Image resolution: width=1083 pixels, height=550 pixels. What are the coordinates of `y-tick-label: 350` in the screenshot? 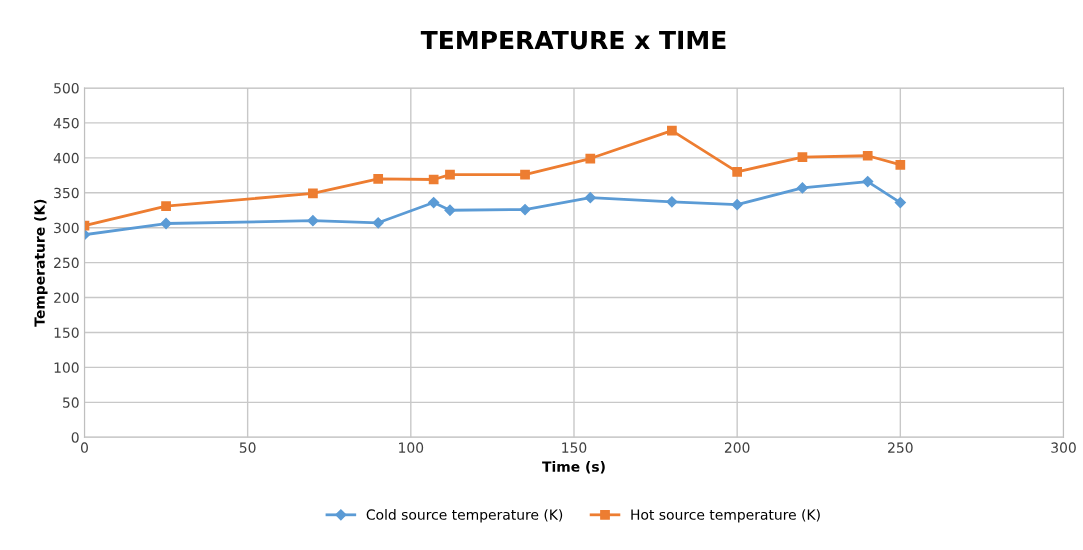 It's located at (66, 193).